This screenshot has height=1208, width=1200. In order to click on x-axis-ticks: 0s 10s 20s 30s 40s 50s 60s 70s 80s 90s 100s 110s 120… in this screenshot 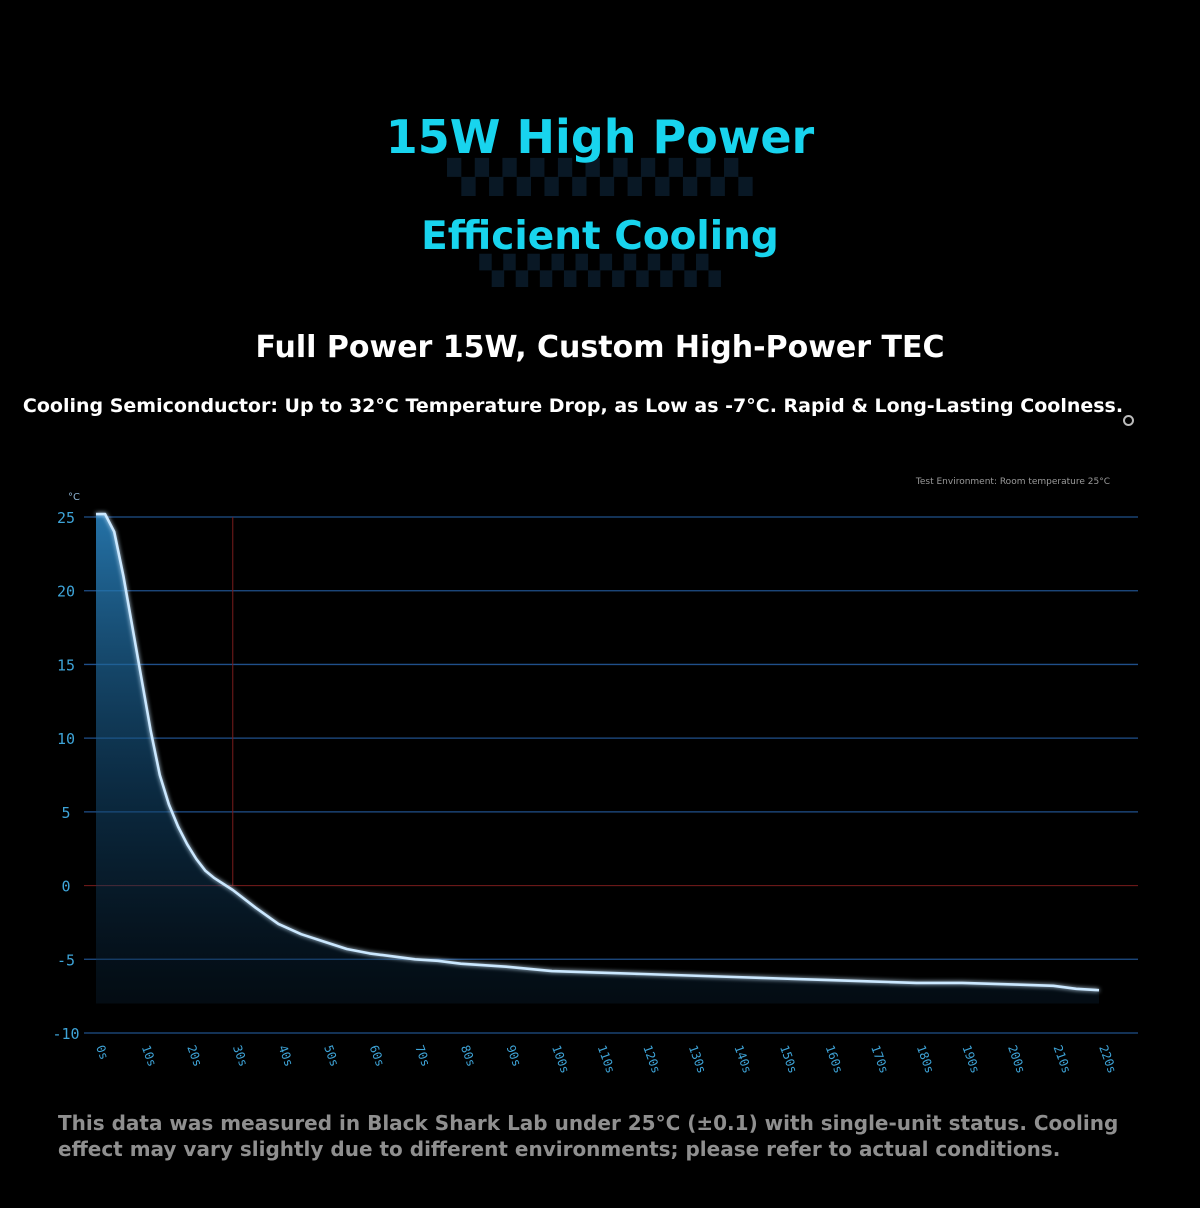, I will do `click(606, 1059)`.